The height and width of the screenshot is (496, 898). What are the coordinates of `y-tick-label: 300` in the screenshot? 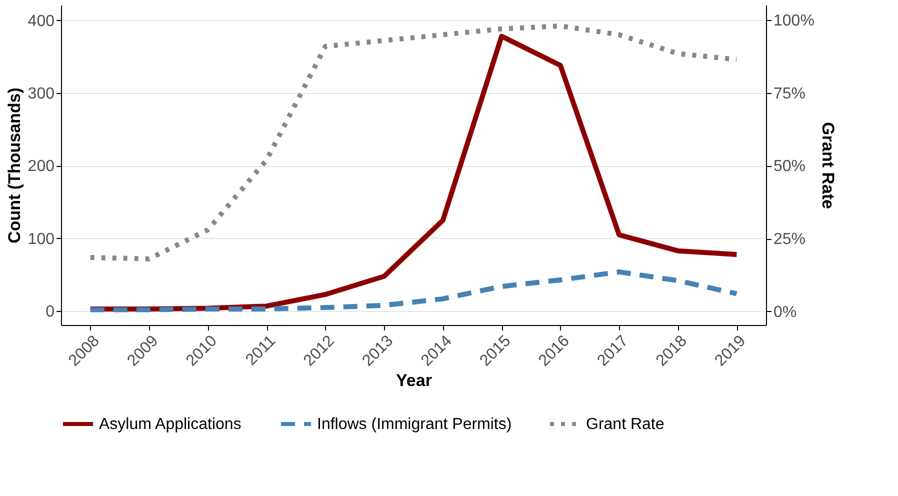 It's located at (41, 94).